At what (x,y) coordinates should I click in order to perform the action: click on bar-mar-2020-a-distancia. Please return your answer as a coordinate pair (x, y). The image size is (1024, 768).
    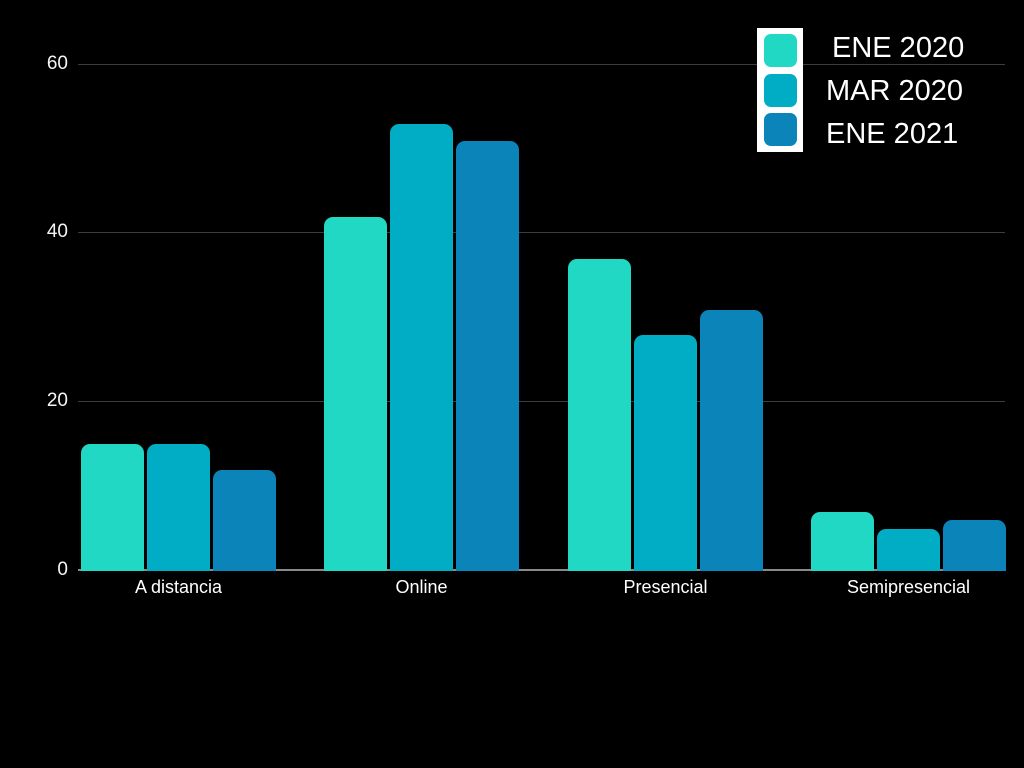
    Looking at the image, I should click on (178, 507).